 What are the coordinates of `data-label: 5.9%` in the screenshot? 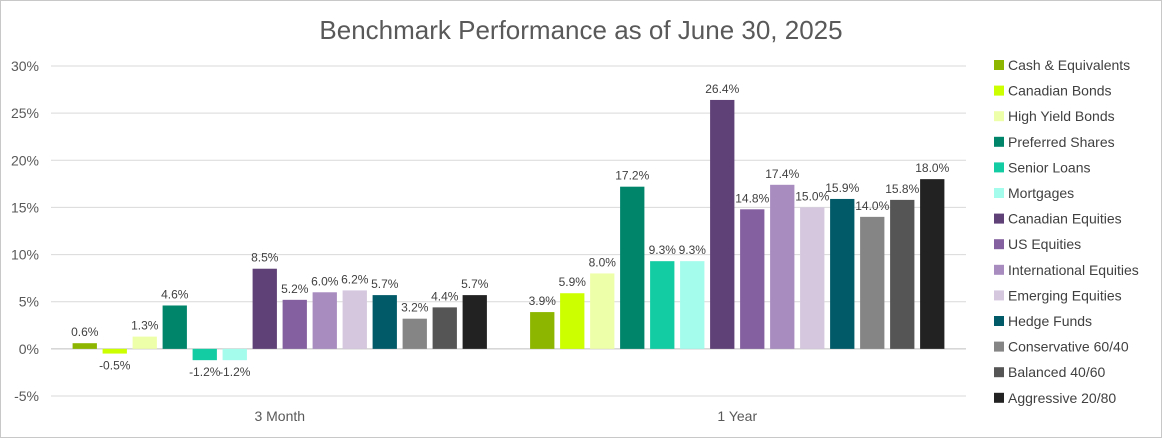 It's located at (573, 282).